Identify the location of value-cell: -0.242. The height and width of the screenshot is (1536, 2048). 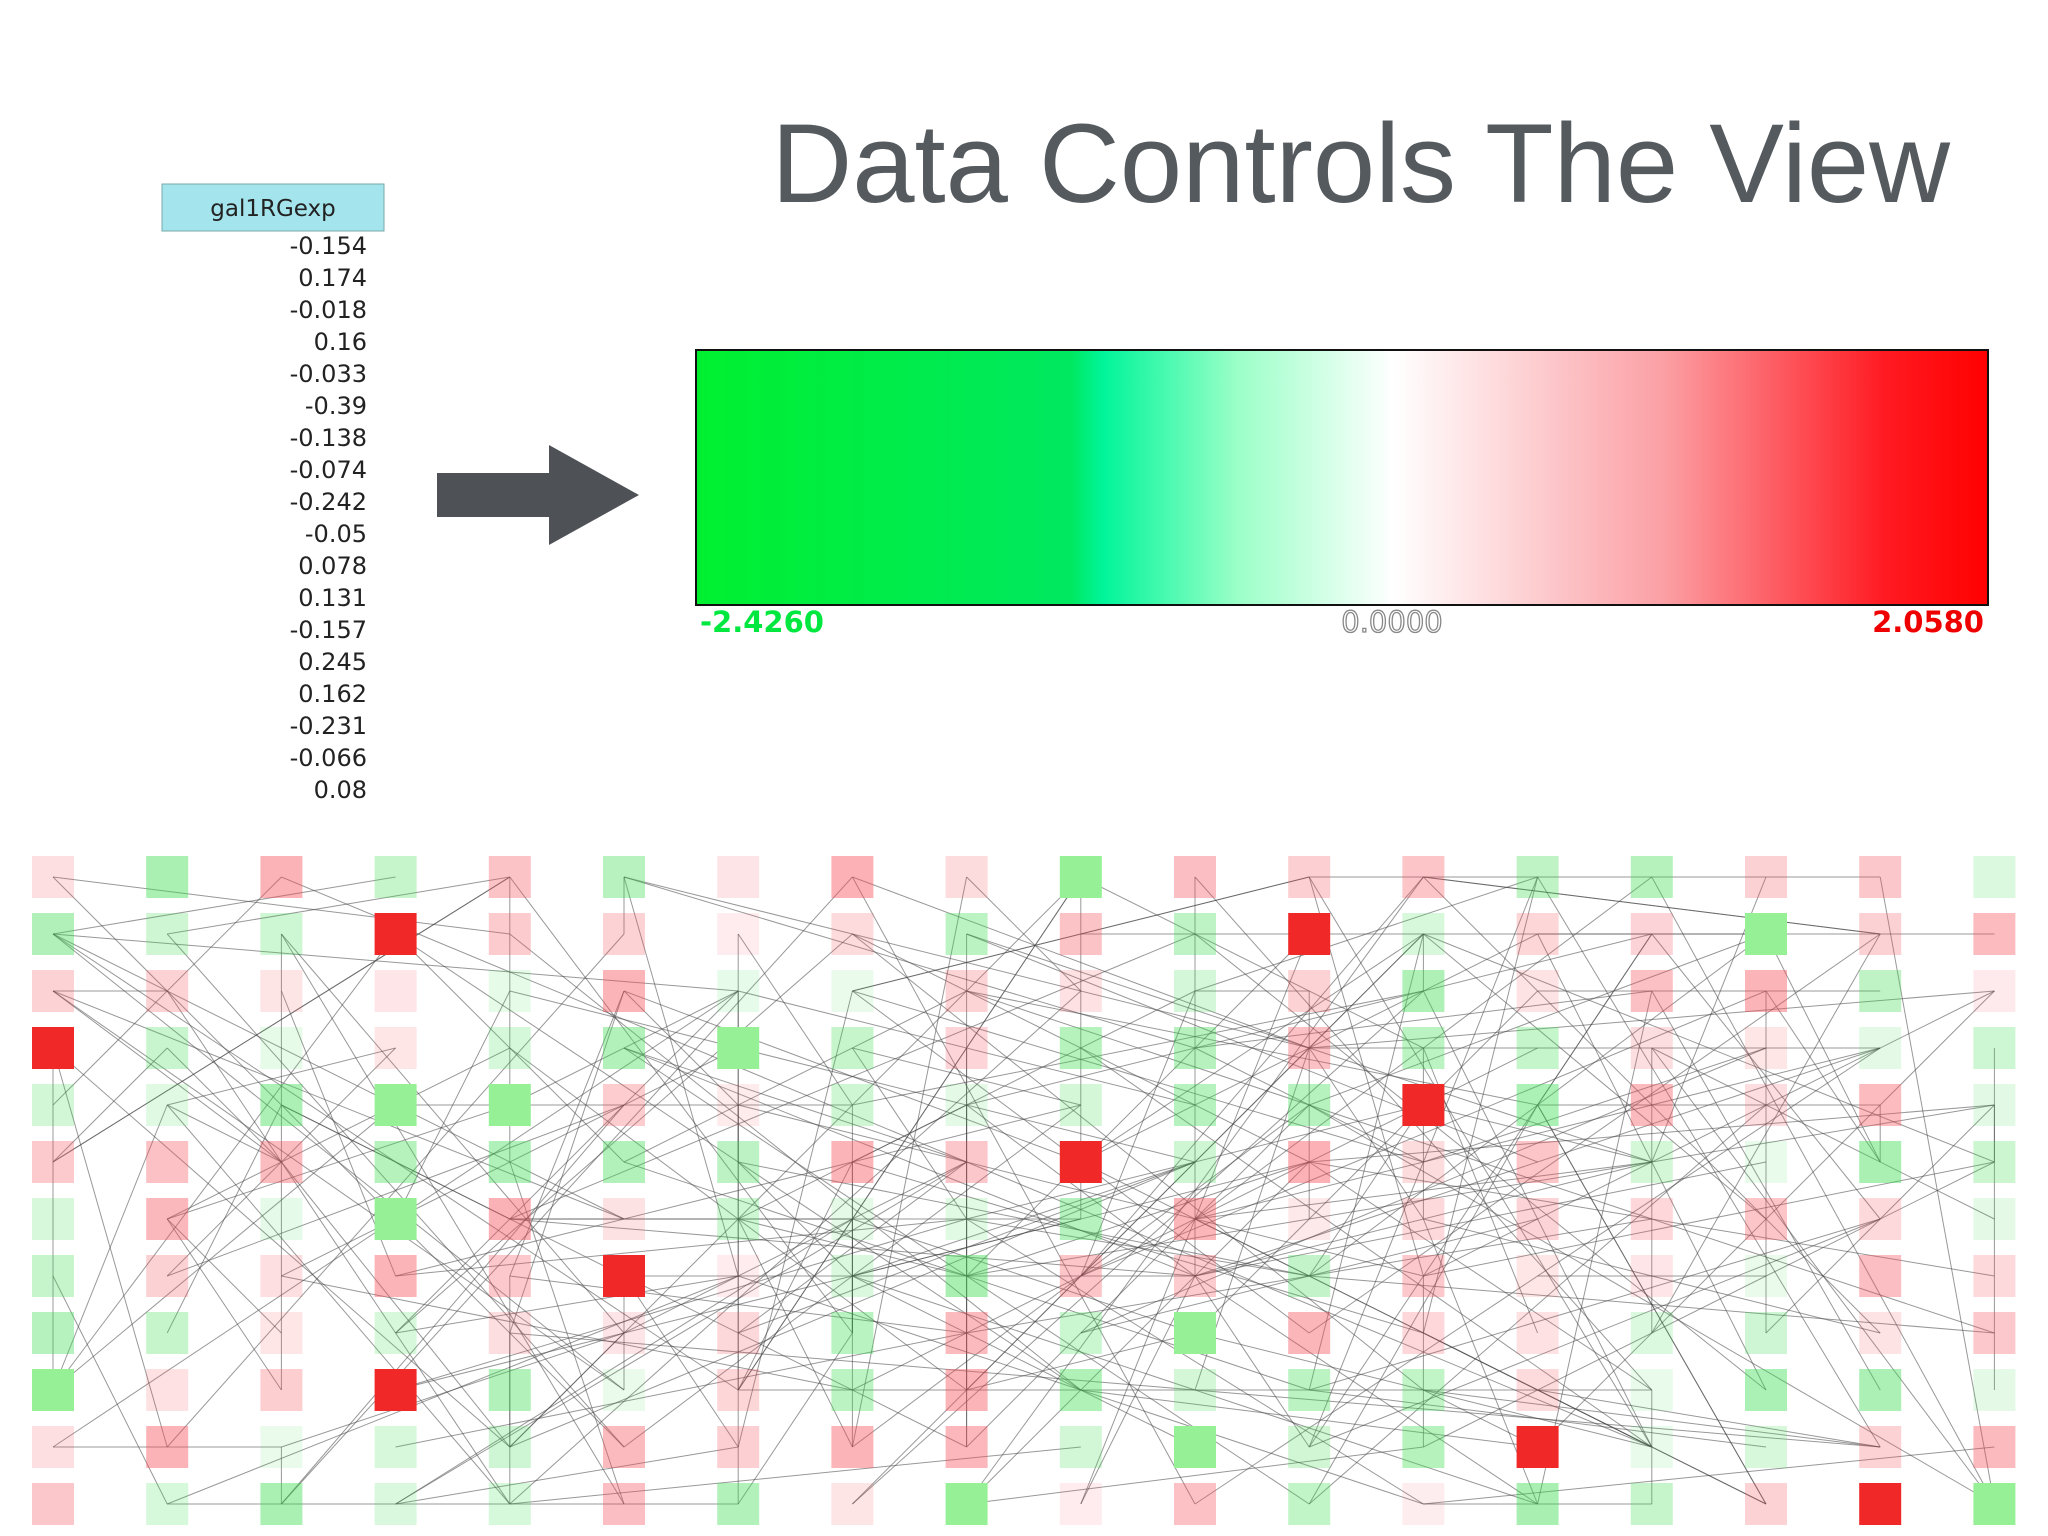
(328, 502).